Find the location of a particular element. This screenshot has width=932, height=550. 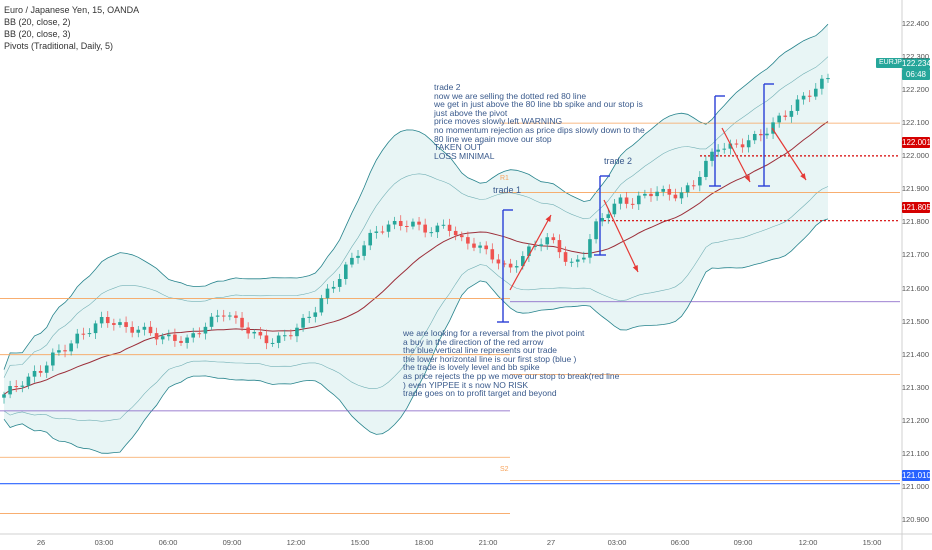

trade1-label: trade 1 is located at coordinates (507, 190).